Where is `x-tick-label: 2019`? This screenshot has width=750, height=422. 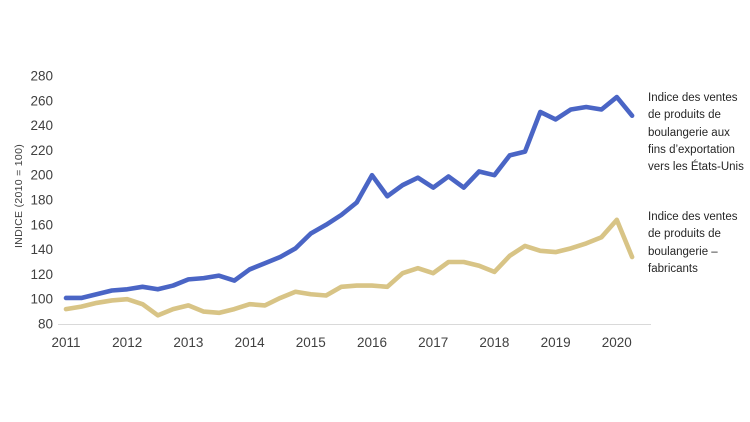 x-tick-label: 2019 is located at coordinates (556, 342).